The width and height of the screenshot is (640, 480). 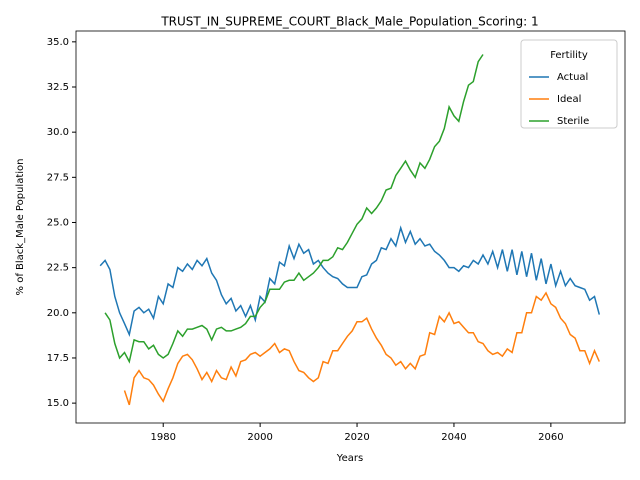 I want to click on y-tick-label: 30.0, so click(x=58, y=132).